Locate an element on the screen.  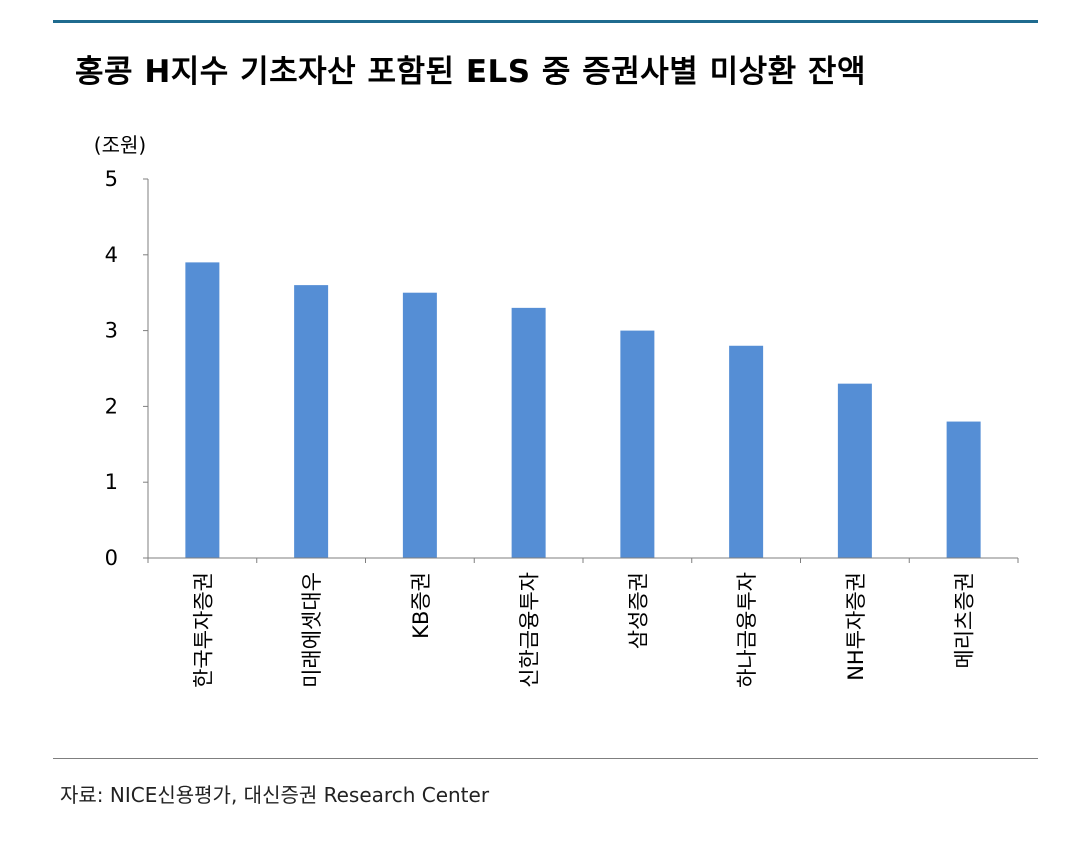
x-category-label: 미래에셋대우 is located at coordinates (312, 630).